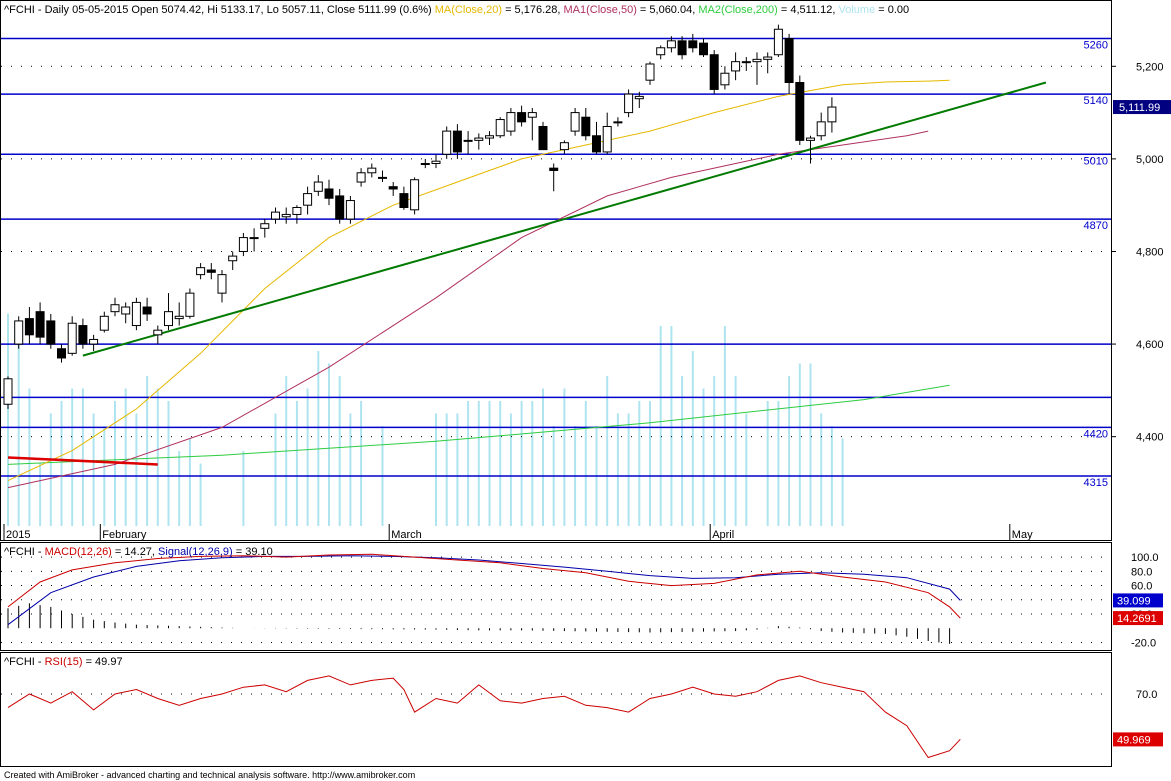 The image size is (1171, 781). Describe the element at coordinates (1096, 226) in the screenshot. I see `level-label: 4870` at that location.